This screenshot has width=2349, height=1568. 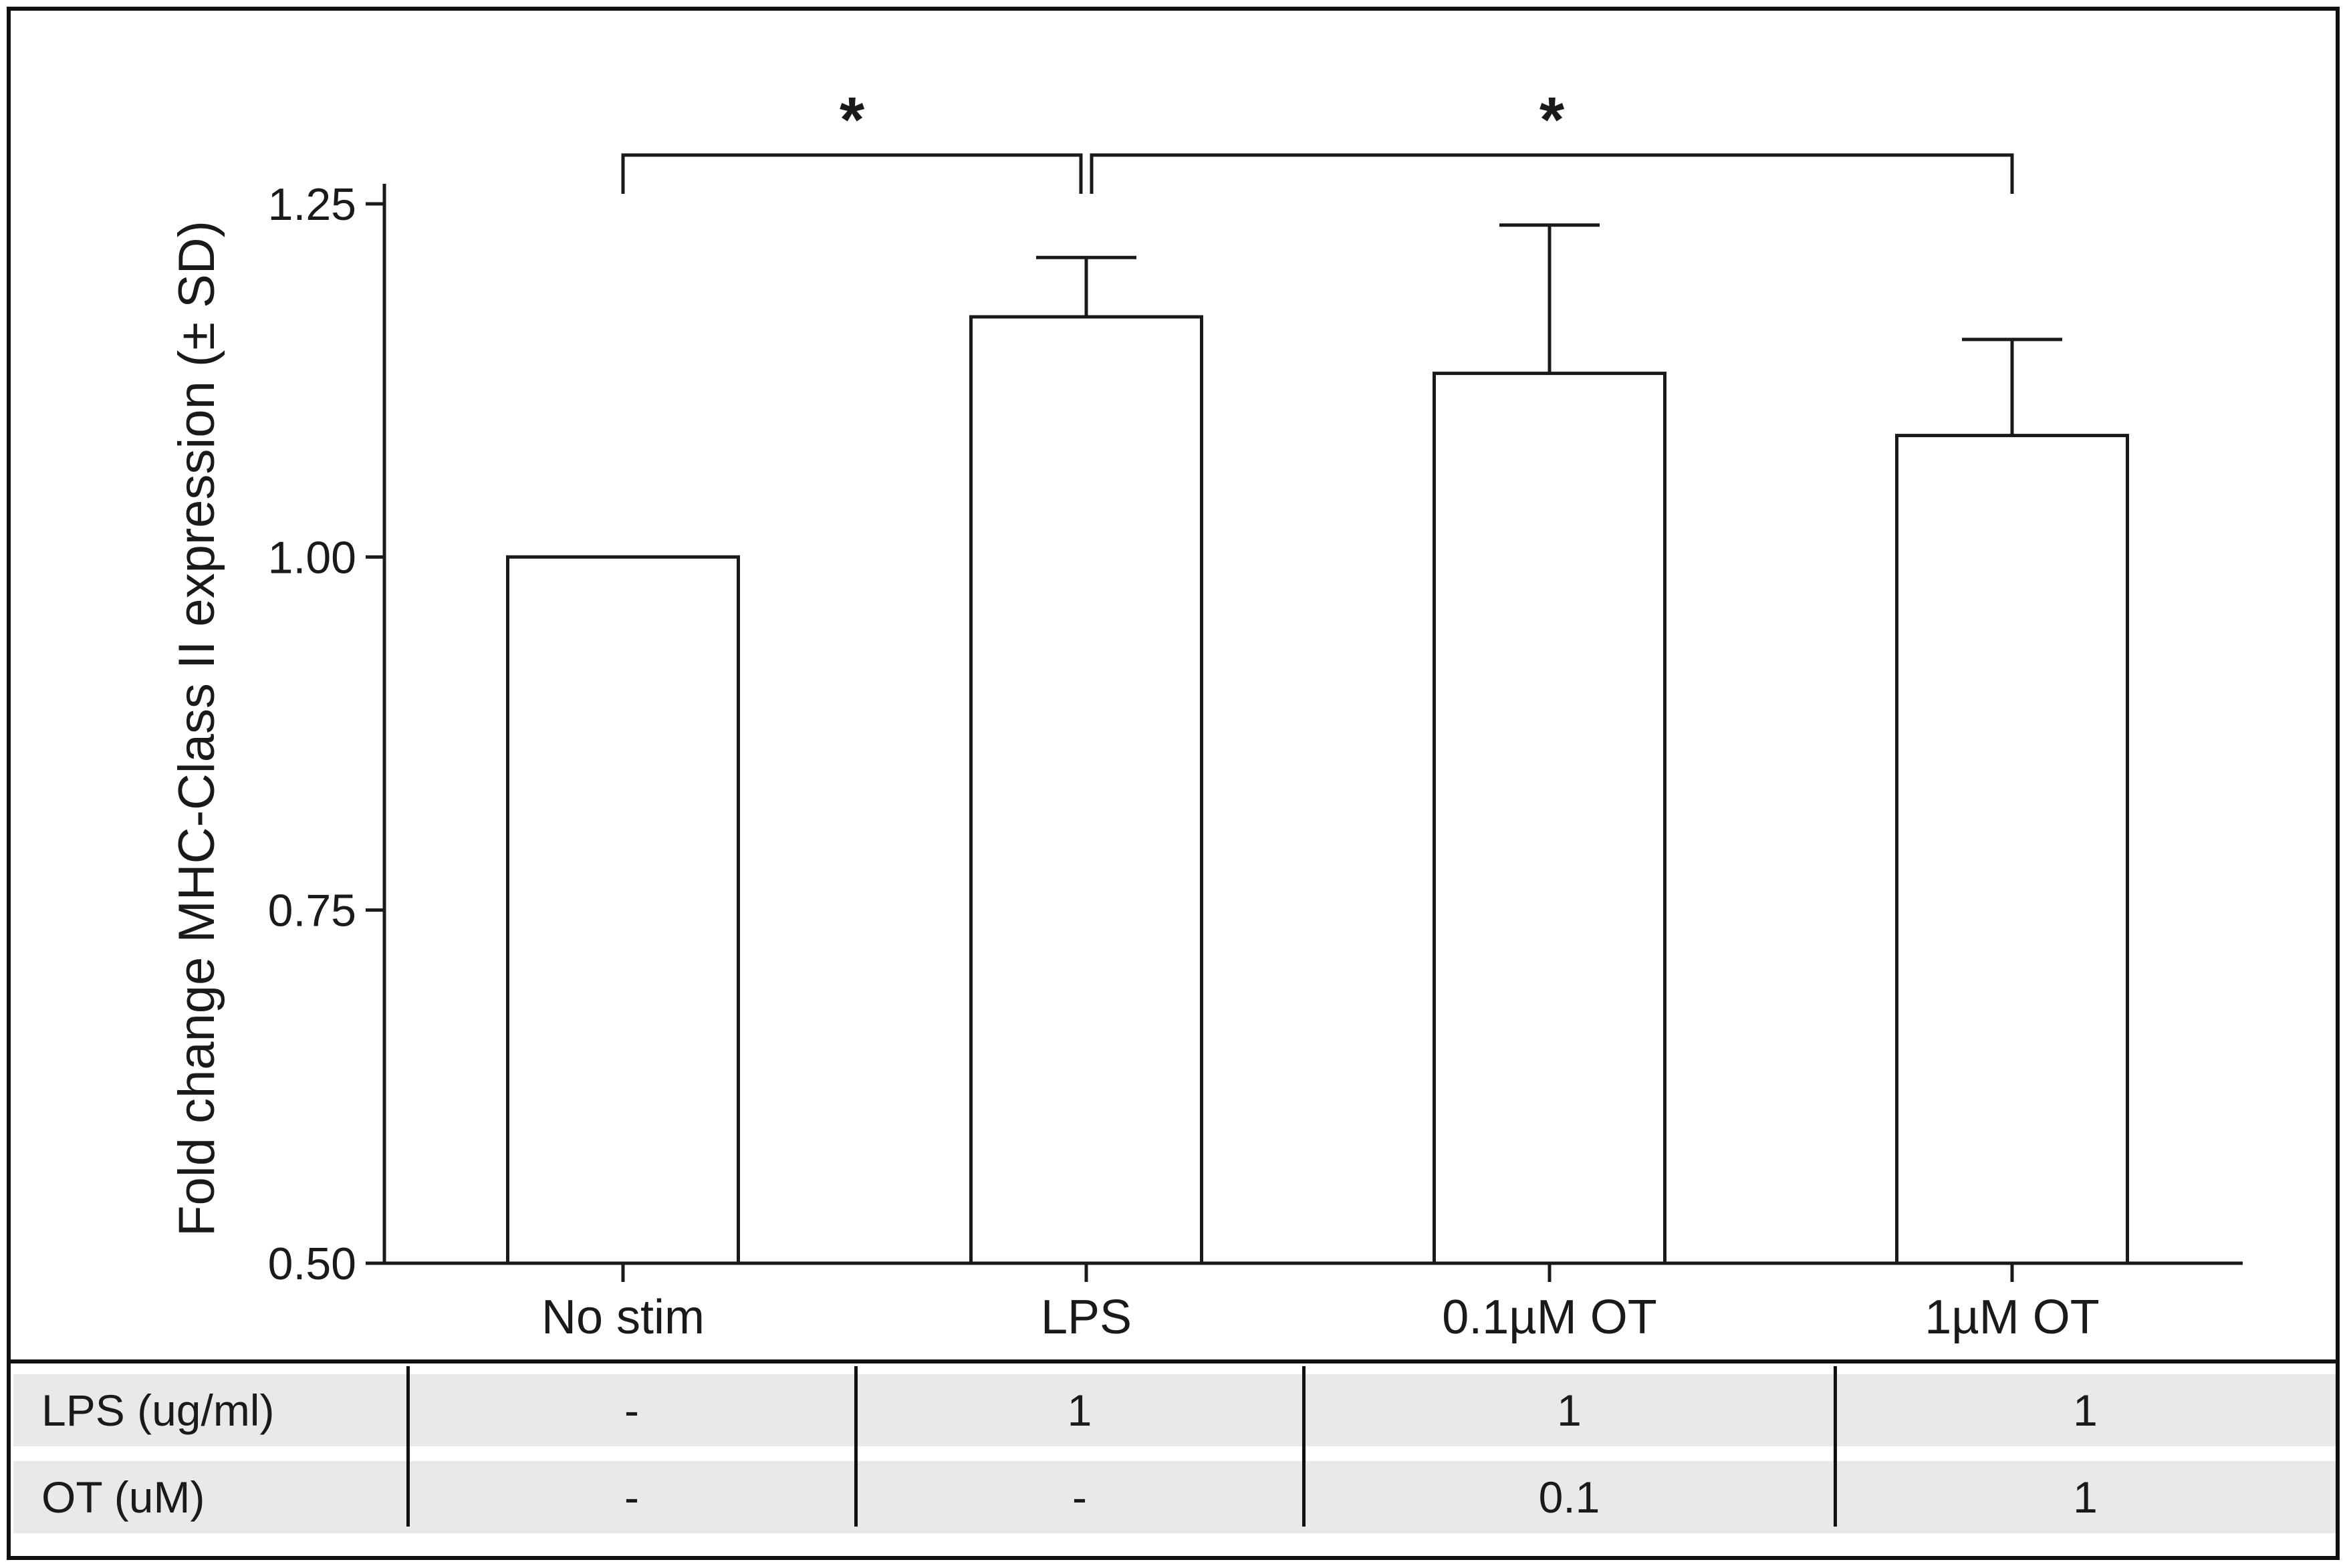 I want to click on conditions-row-ot: OT (uM) - - 0.1 1, so click(x=1174, y=1497).